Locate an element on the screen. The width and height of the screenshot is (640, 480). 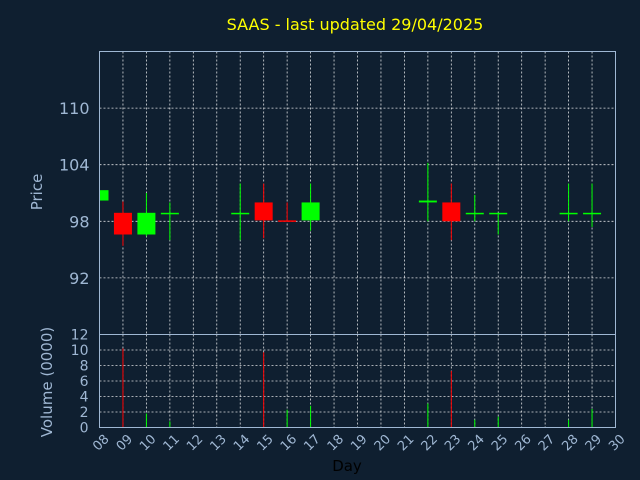
volume-tick-label: 0 is located at coordinates (84, 429).